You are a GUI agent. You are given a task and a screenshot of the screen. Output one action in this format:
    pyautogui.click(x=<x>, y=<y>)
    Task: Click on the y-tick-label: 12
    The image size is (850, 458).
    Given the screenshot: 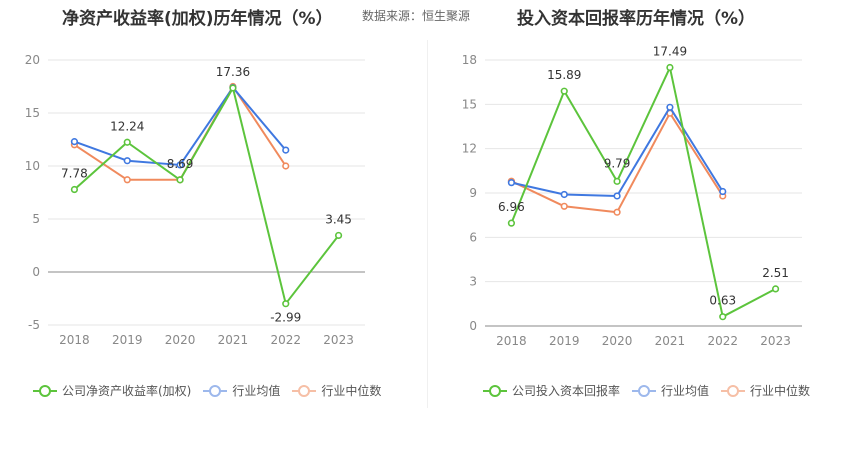 What is the action you would take?
    pyautogui.click(x=469, y=149)
    